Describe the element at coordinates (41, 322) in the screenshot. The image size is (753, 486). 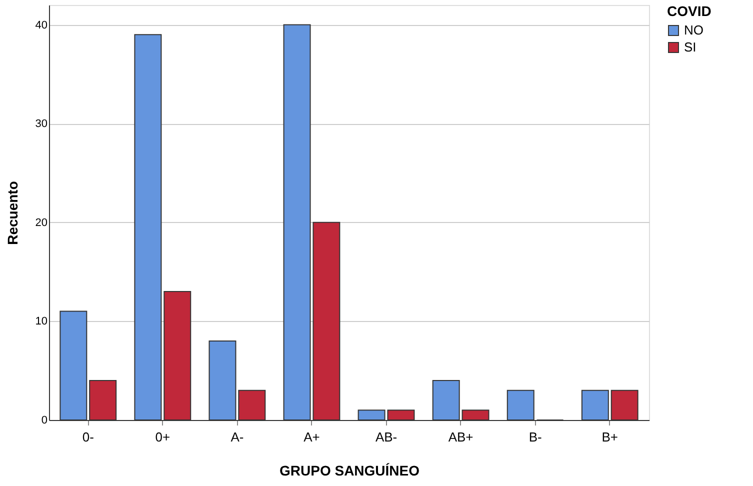
I see `y-tick-label: 10` at that location.